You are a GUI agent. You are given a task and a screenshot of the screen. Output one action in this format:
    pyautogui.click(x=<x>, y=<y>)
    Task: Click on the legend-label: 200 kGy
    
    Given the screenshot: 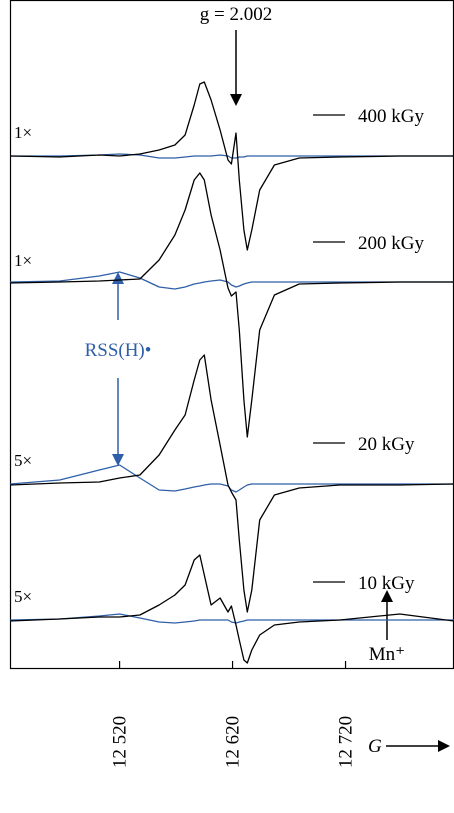 What is the action you would take?
    pyautogui.click(x=391, y=243)
    